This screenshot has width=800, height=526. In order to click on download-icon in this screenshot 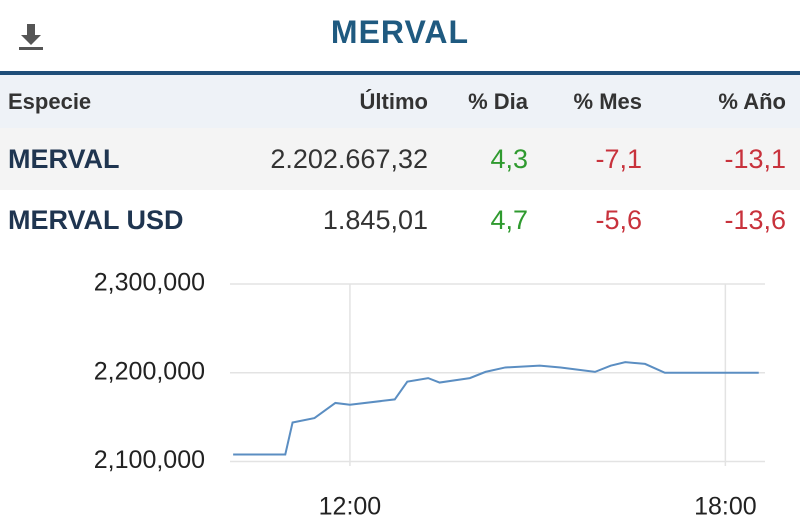, I will do `click(31, 37)`.